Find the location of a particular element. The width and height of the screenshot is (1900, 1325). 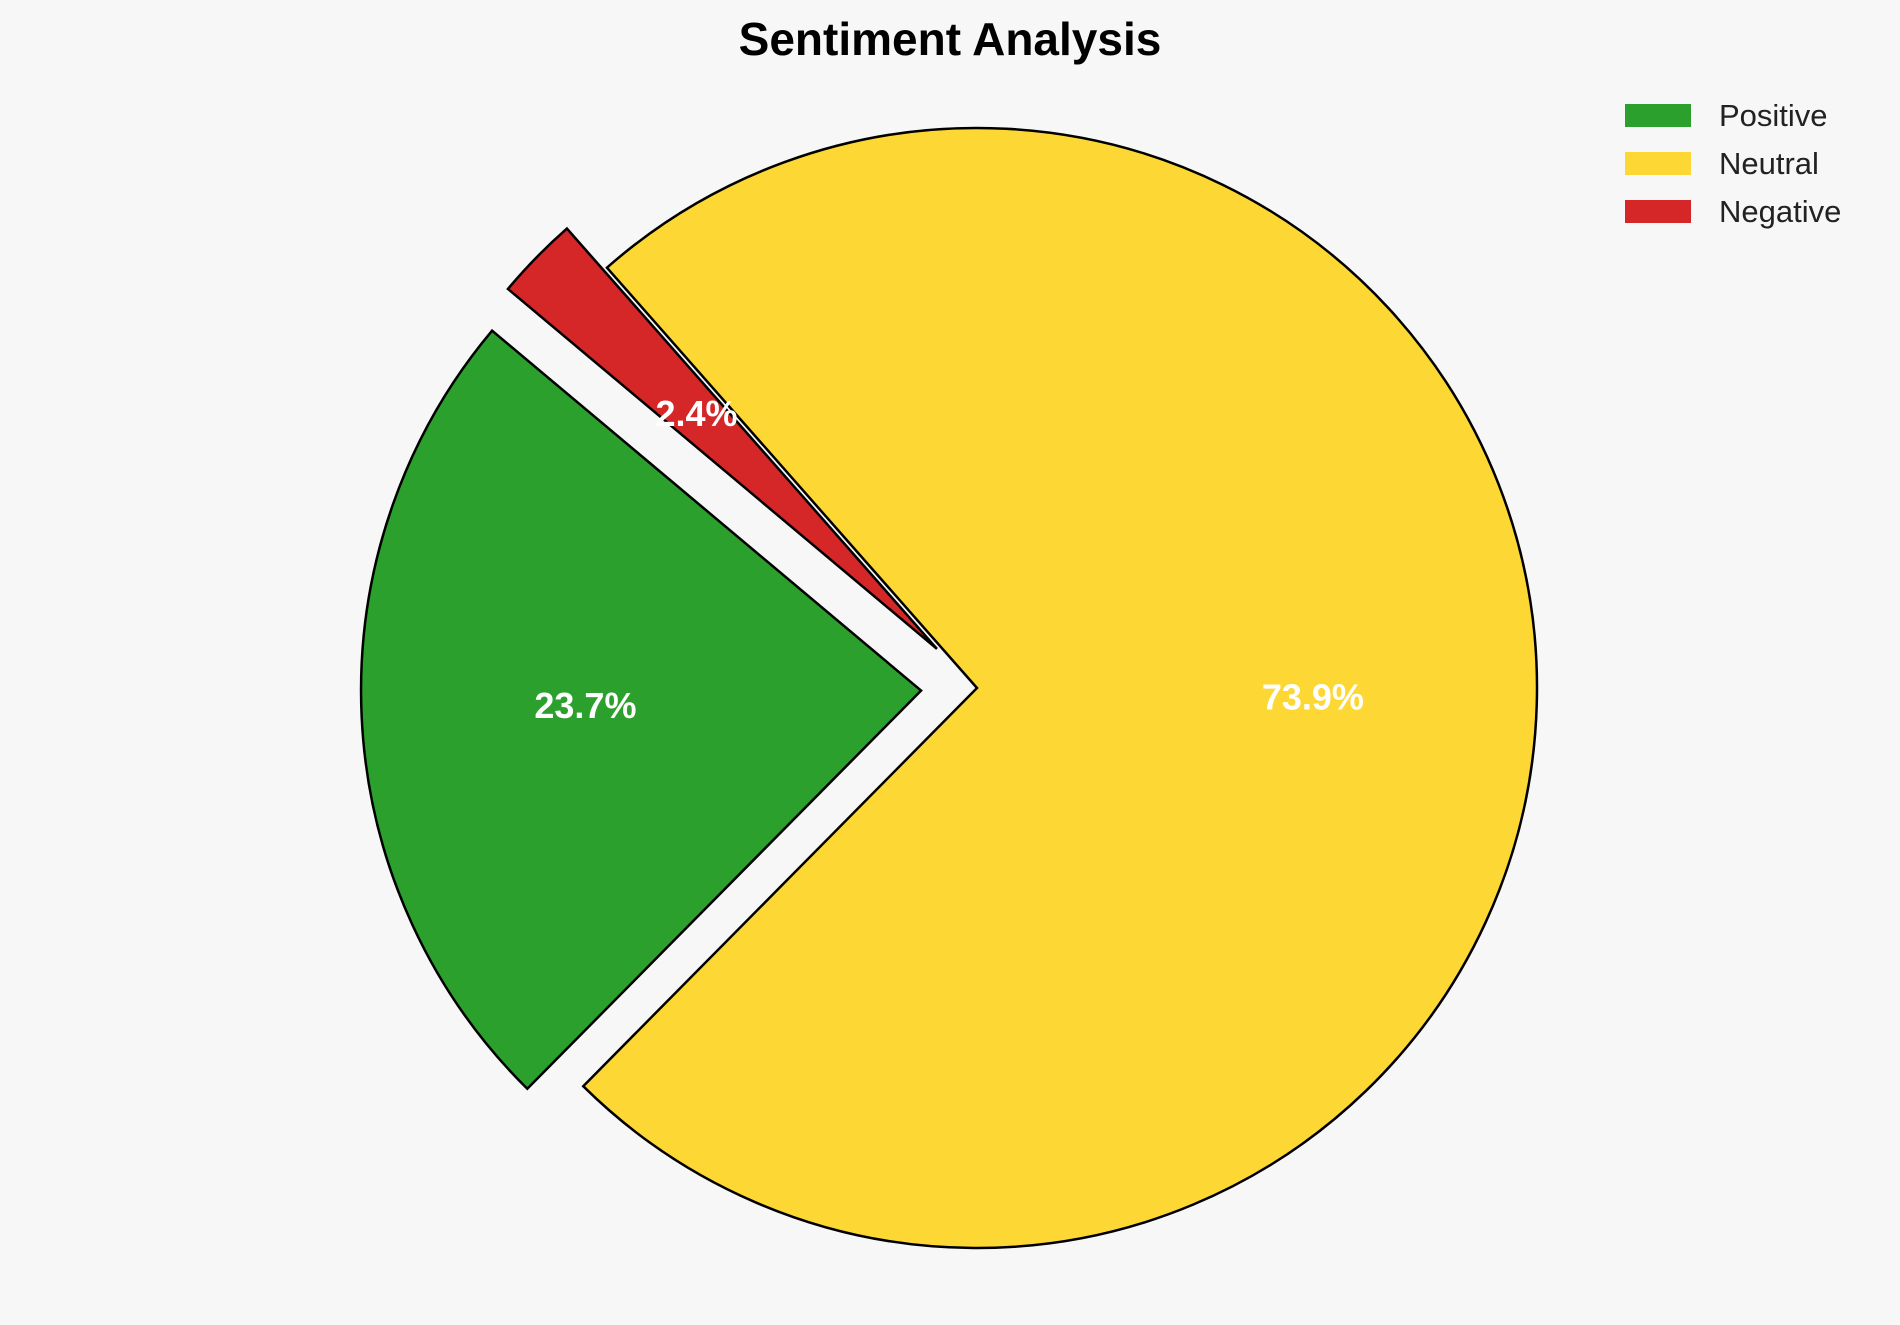

legend-label-negative: Negative is located at coordinates (1780, 211).